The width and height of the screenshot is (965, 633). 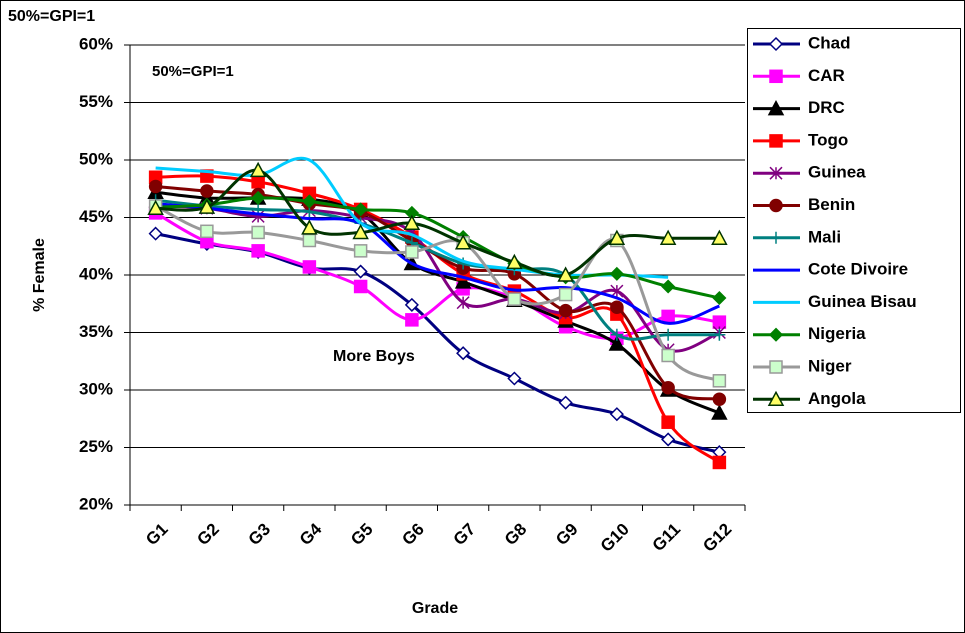 What do you see at coordinates (826, 75) in the screenshot?
I see `legend-label: CAR` at bounding box center [826, 75].